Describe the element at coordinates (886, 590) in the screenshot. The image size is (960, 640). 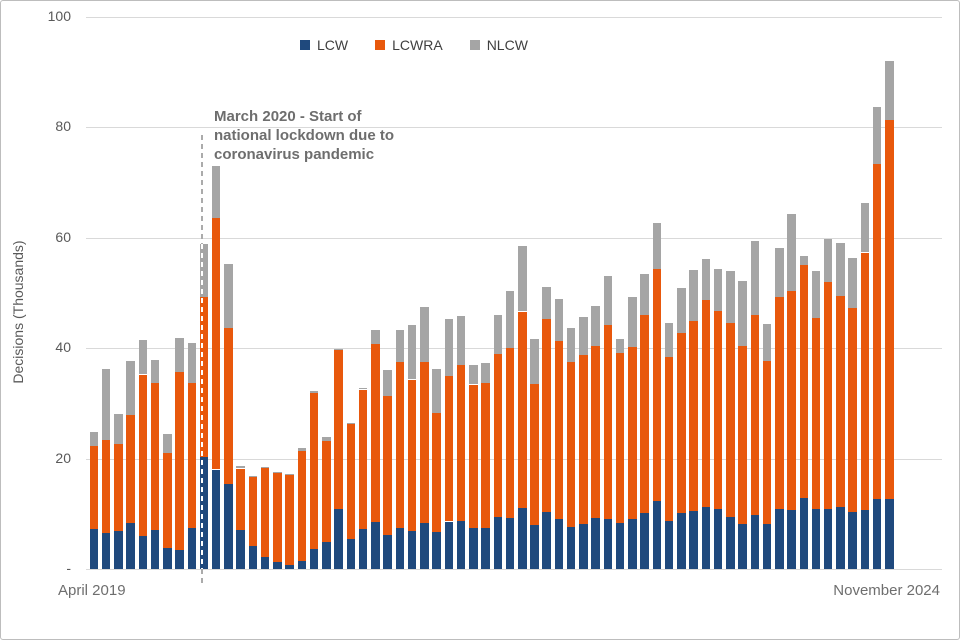
I see `x-axis-end-label: November 2024` at that location.